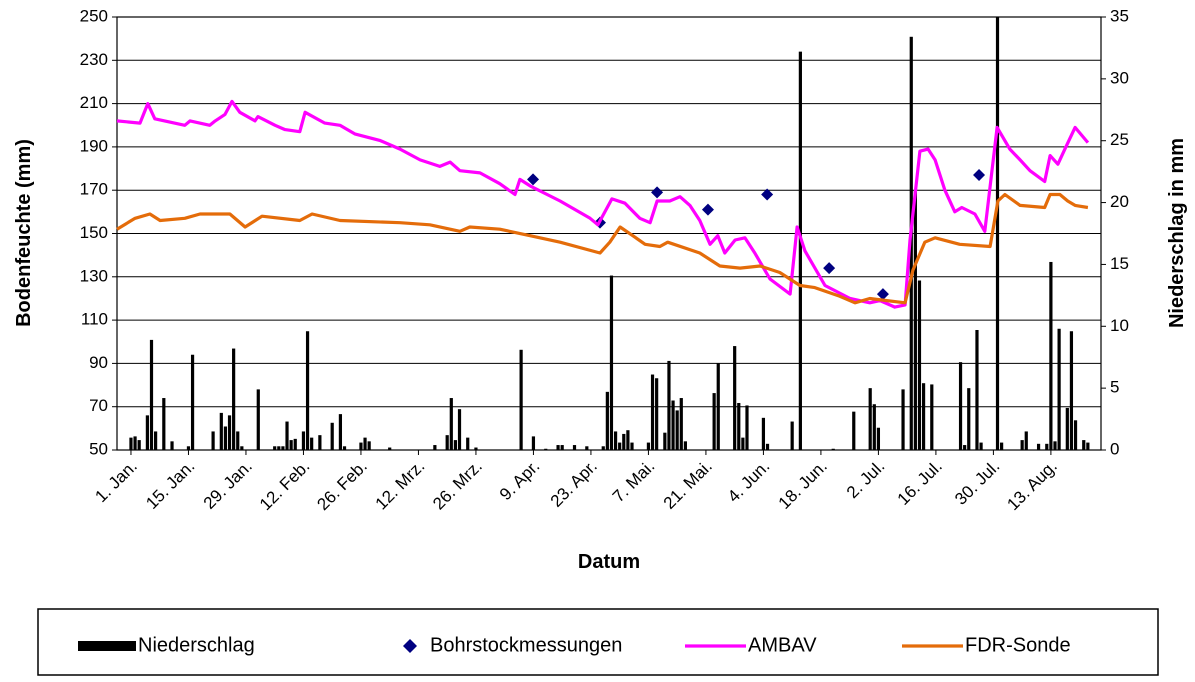 This screenshot has width=1195, height=682. What do you see at coordinates (520, 481) in the screenshot?
I see `x-tick-label: 9. Apr.` at bounding box center [520, 481].